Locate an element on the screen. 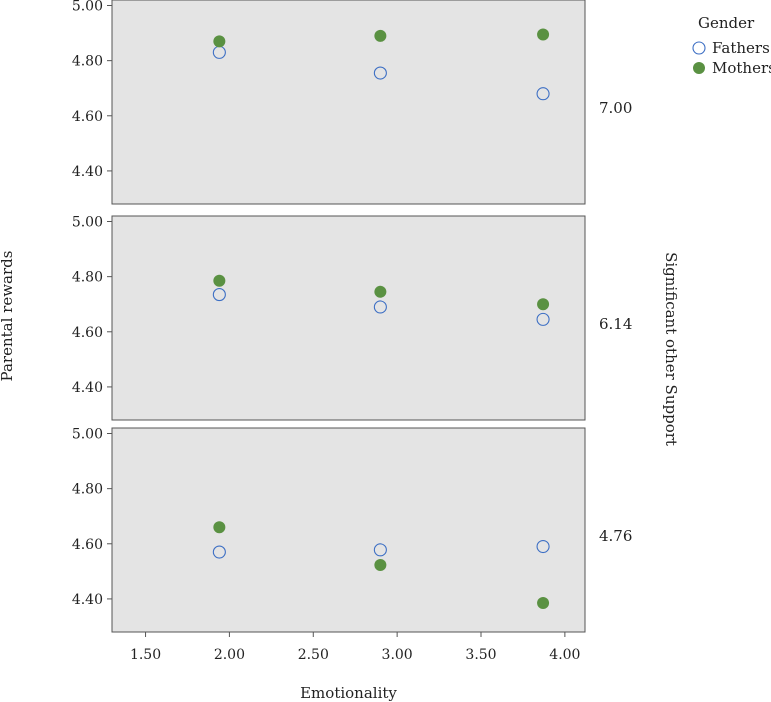  panel-2-label: 6.14 is located at coordinates (615, 324).